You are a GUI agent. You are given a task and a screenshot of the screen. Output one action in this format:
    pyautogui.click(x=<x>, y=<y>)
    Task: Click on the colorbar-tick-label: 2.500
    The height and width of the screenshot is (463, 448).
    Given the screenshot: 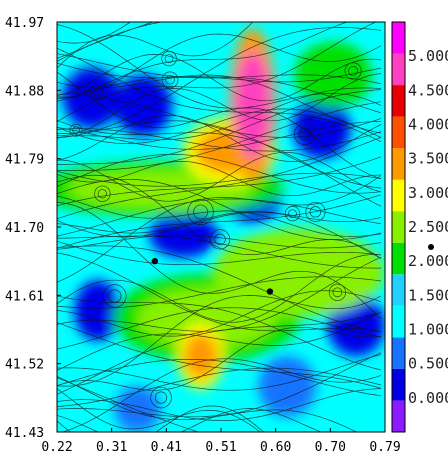 What is the action you would take?
    pyautogui.click(x=428, y=227)
    